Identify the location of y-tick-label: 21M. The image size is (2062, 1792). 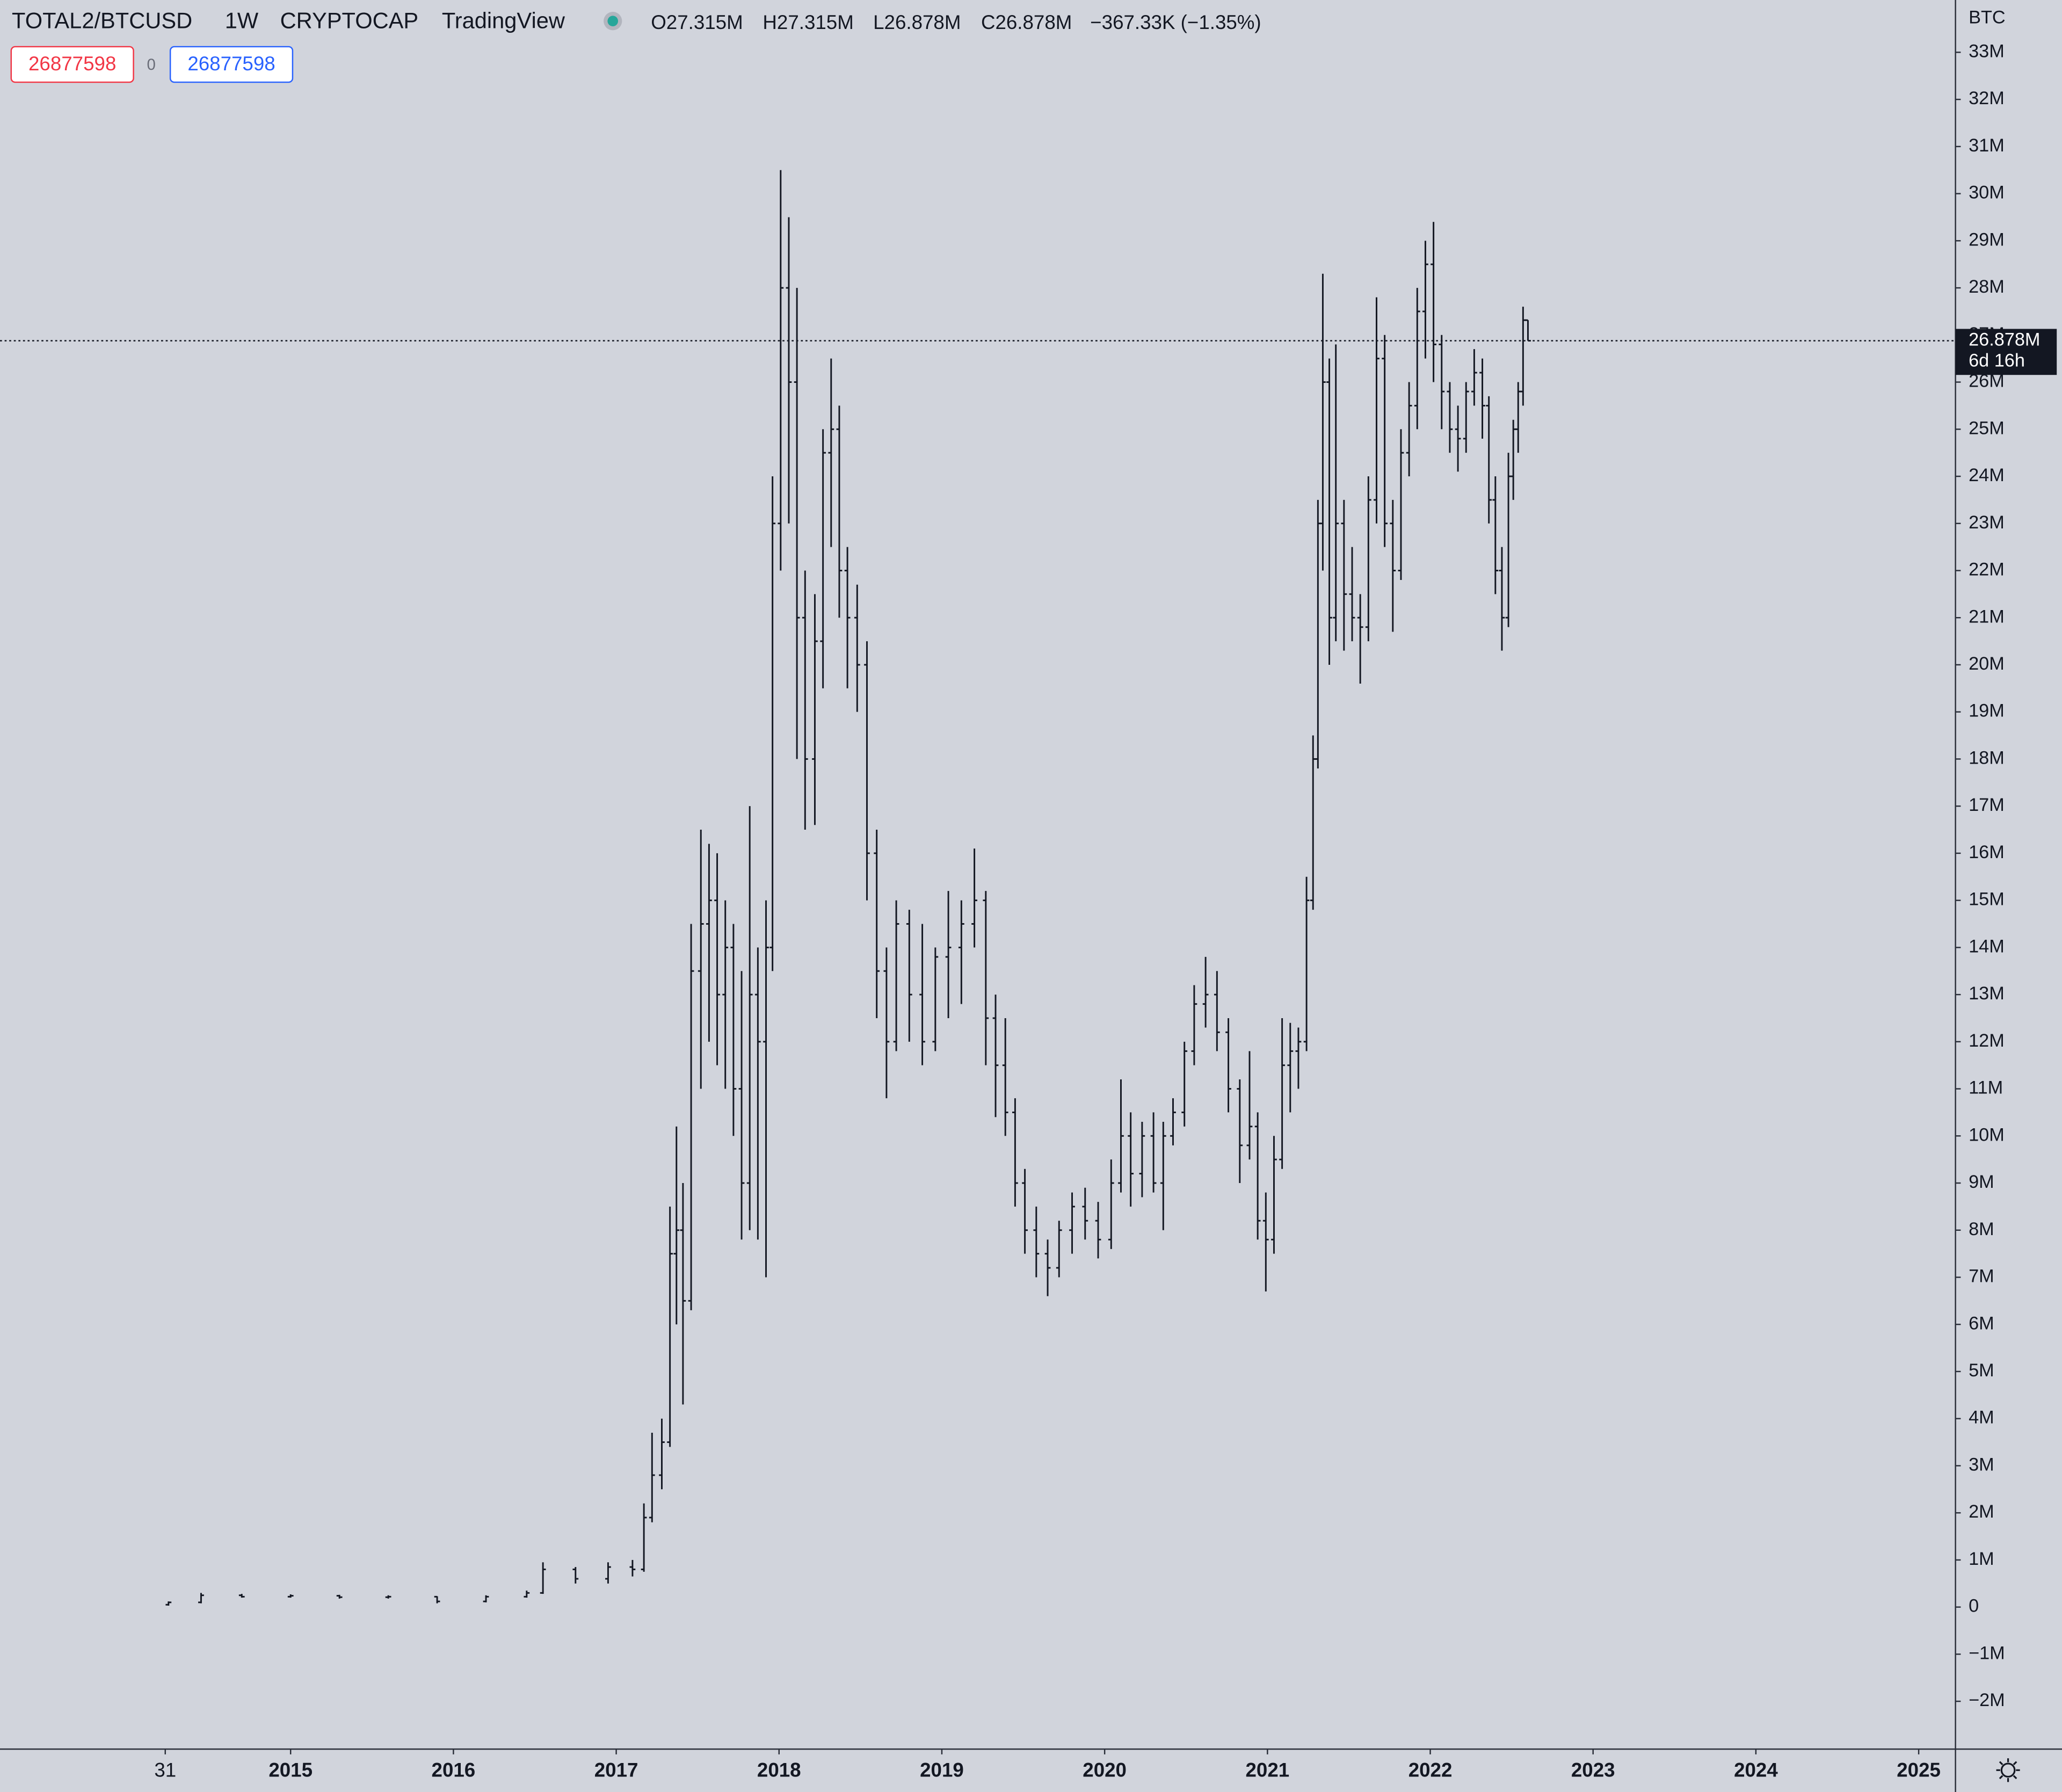
(1987, 616).